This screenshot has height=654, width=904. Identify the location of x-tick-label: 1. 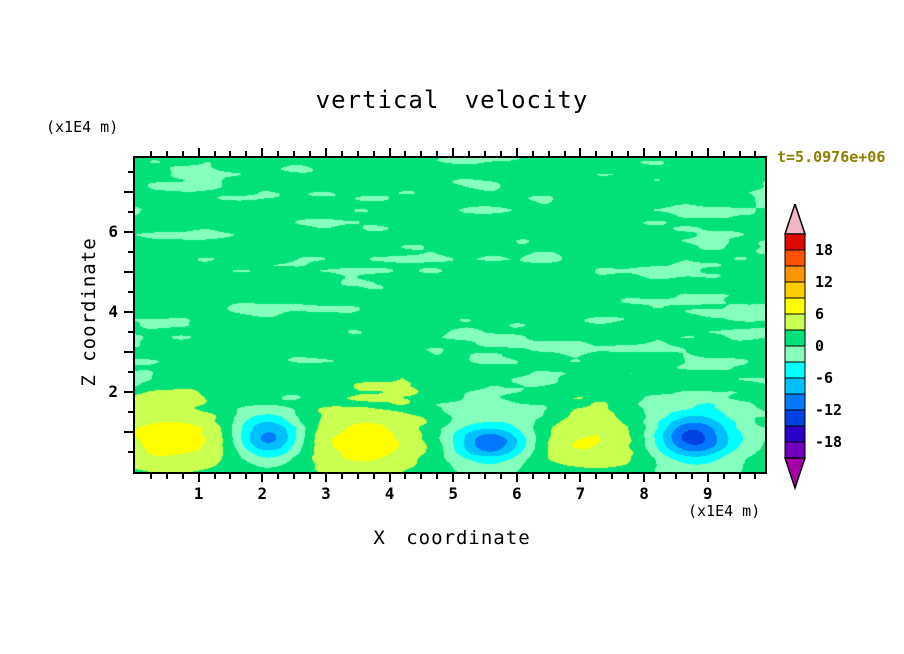
(198, 493).